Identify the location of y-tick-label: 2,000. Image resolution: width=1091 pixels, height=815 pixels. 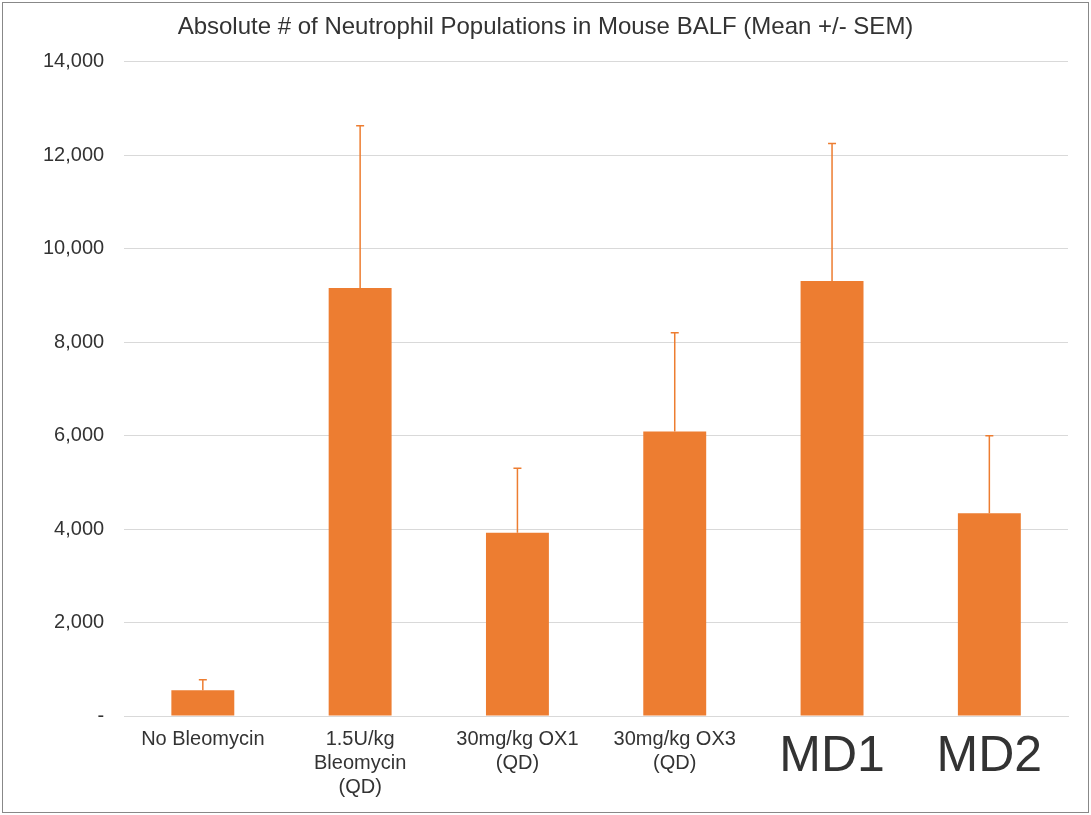
(79, 621).